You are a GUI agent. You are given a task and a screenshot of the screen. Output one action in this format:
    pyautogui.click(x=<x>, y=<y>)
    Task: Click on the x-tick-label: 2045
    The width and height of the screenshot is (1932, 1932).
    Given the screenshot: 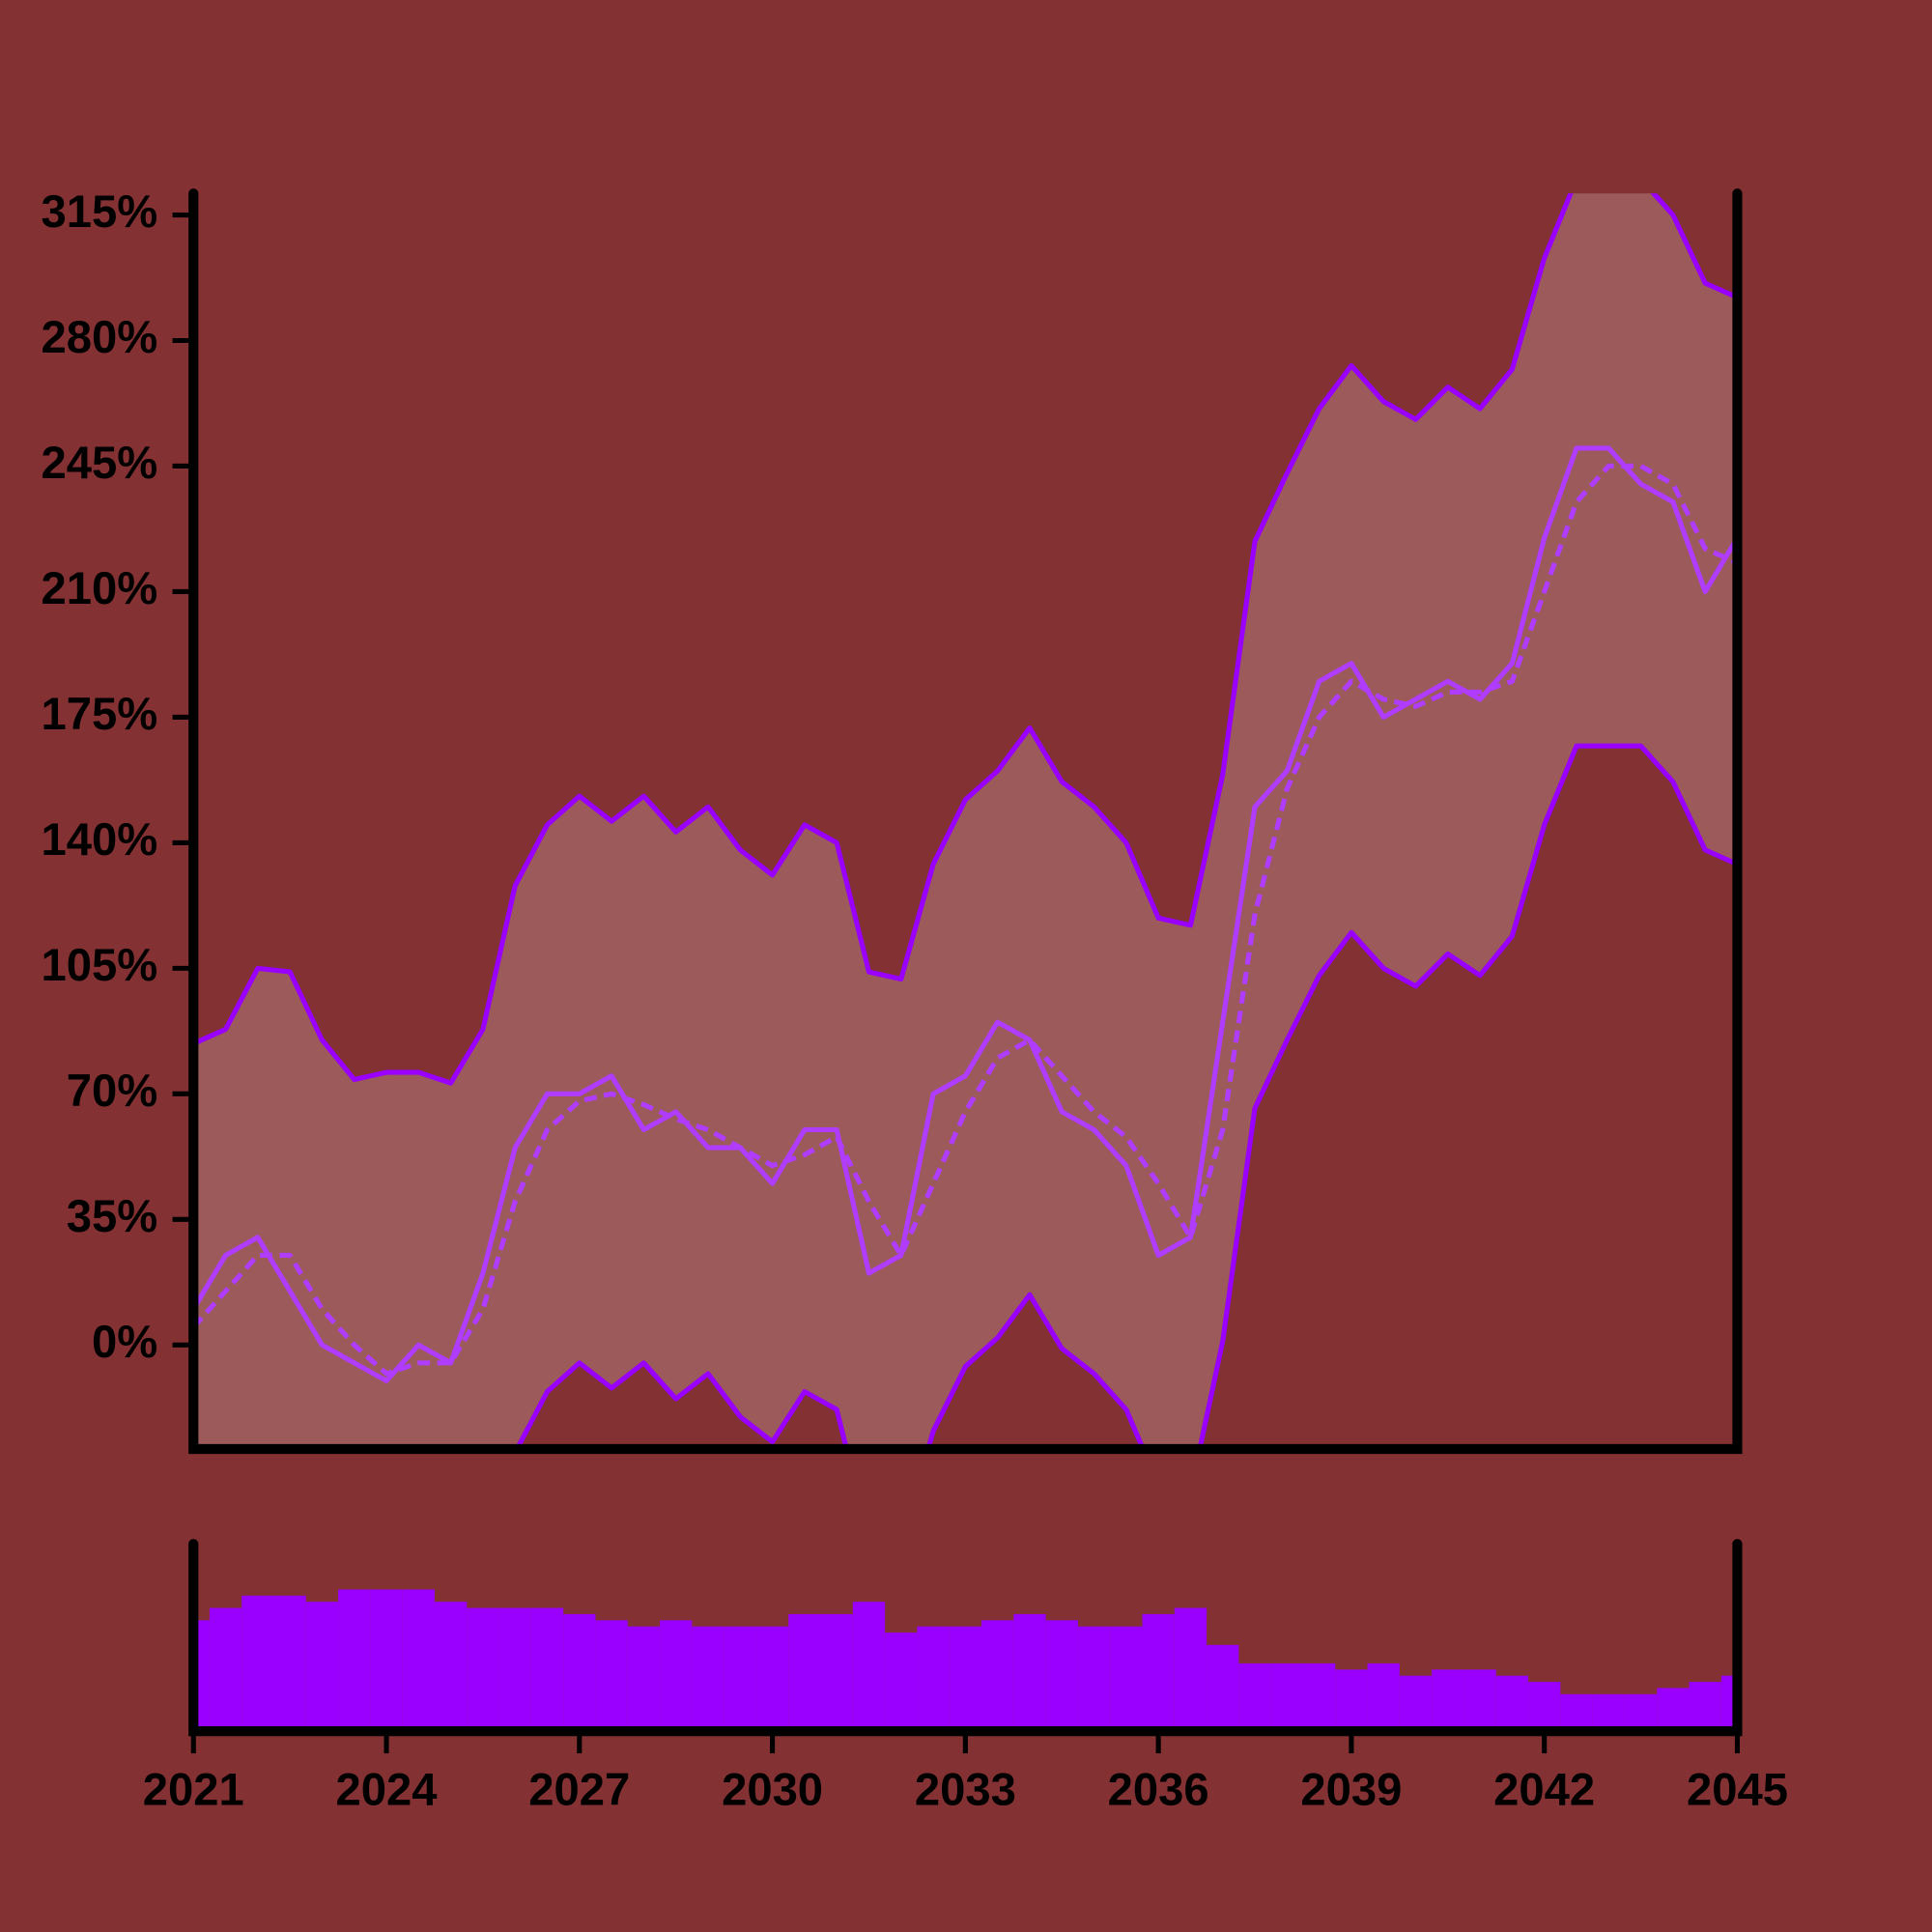 What is the action you would take?
    pyautogui.click(x=1737, y=1789)
    